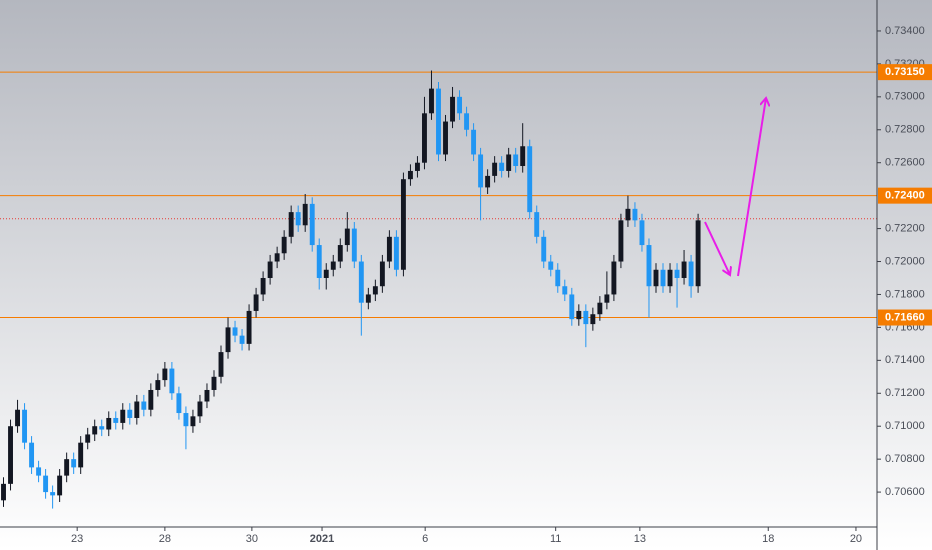 Image resolution: width=932 pixels, height=550 pixels. What do you see at coordinates (425, 539) in the screenshot?
I see `x-tick-label: 6` at bounding box center [425, 539].